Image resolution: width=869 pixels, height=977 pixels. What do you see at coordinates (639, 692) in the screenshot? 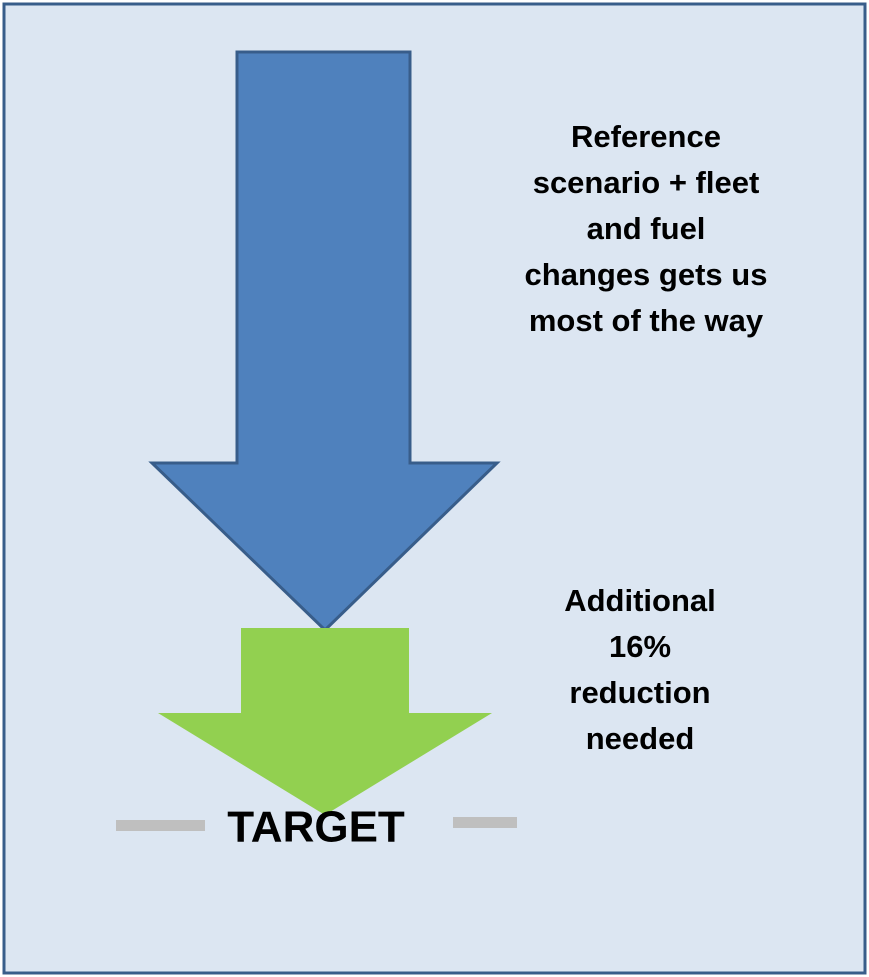
I see `note-line: reduction` at bounding box center [639, 692].